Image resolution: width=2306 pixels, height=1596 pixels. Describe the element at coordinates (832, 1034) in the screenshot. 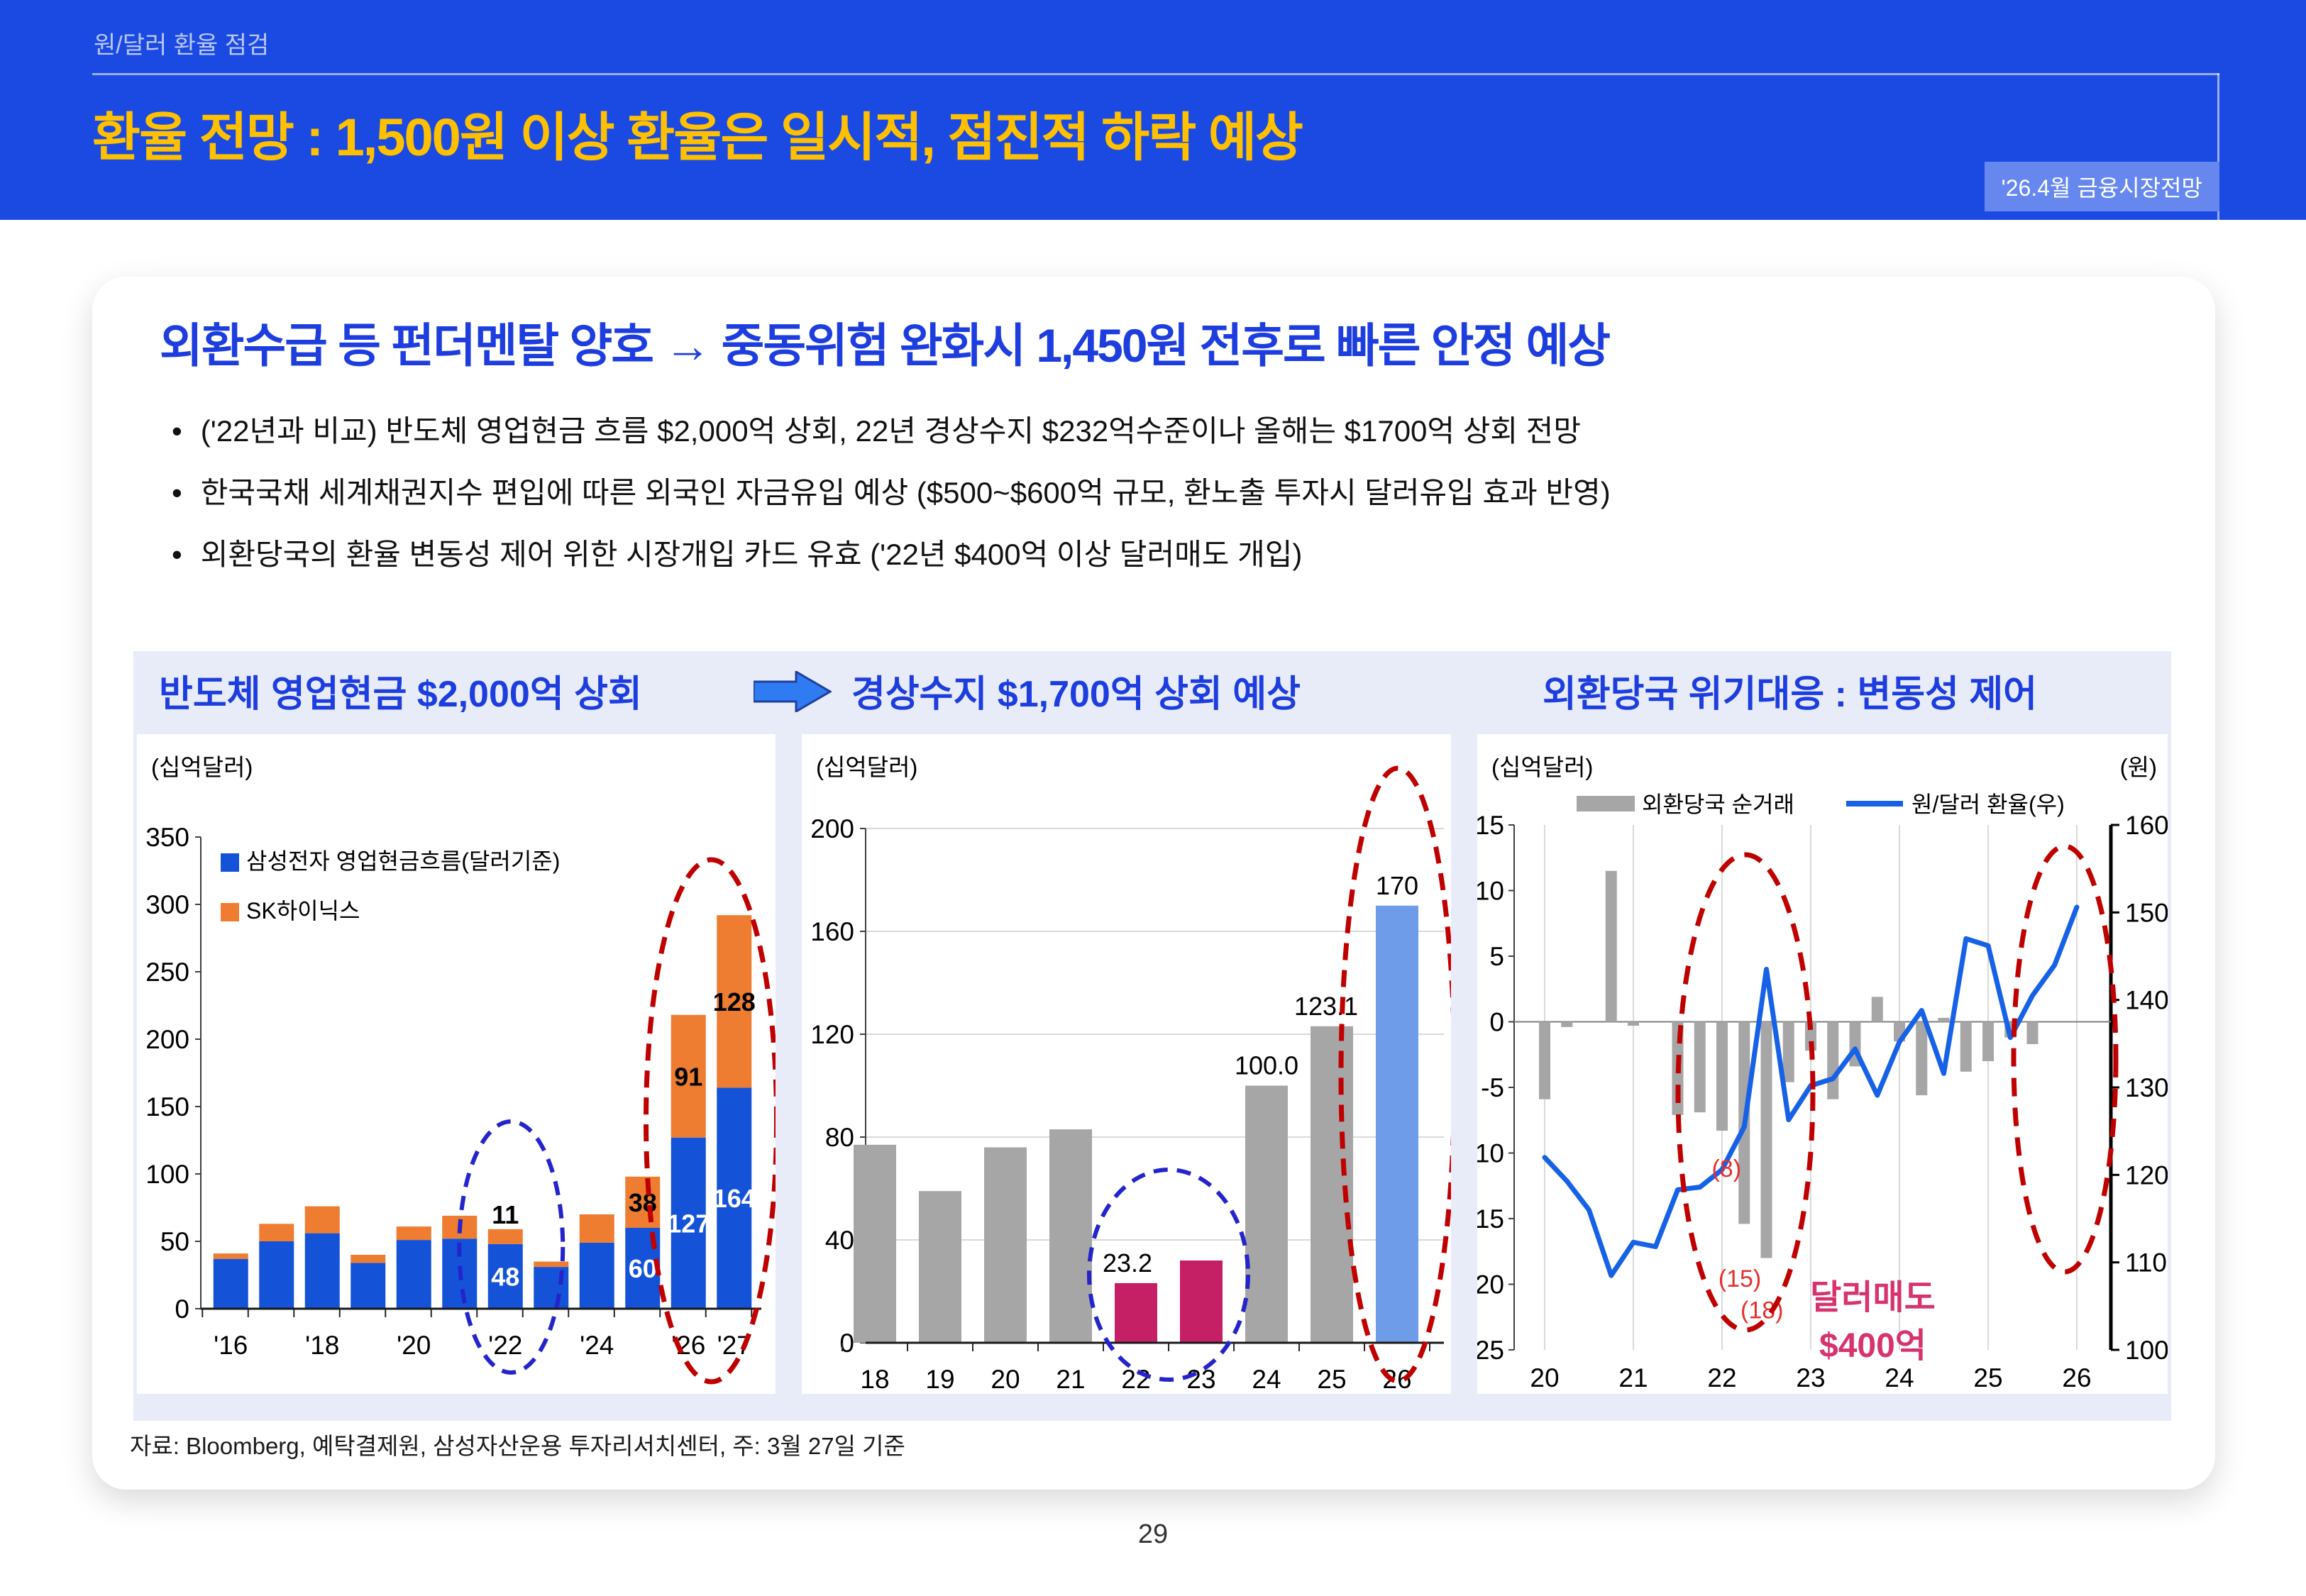

I see `chart-text: 120` at that location.